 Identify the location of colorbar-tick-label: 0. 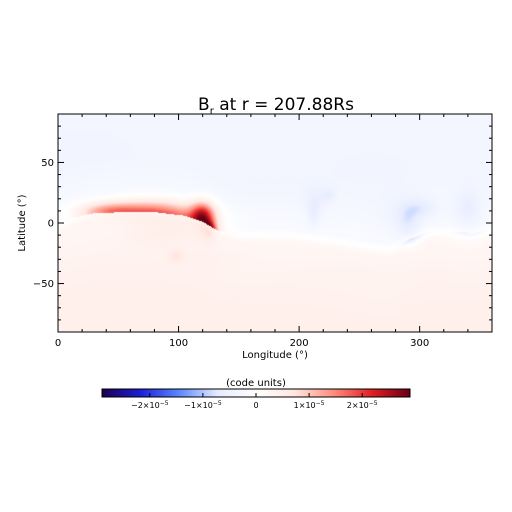
(255, 405).